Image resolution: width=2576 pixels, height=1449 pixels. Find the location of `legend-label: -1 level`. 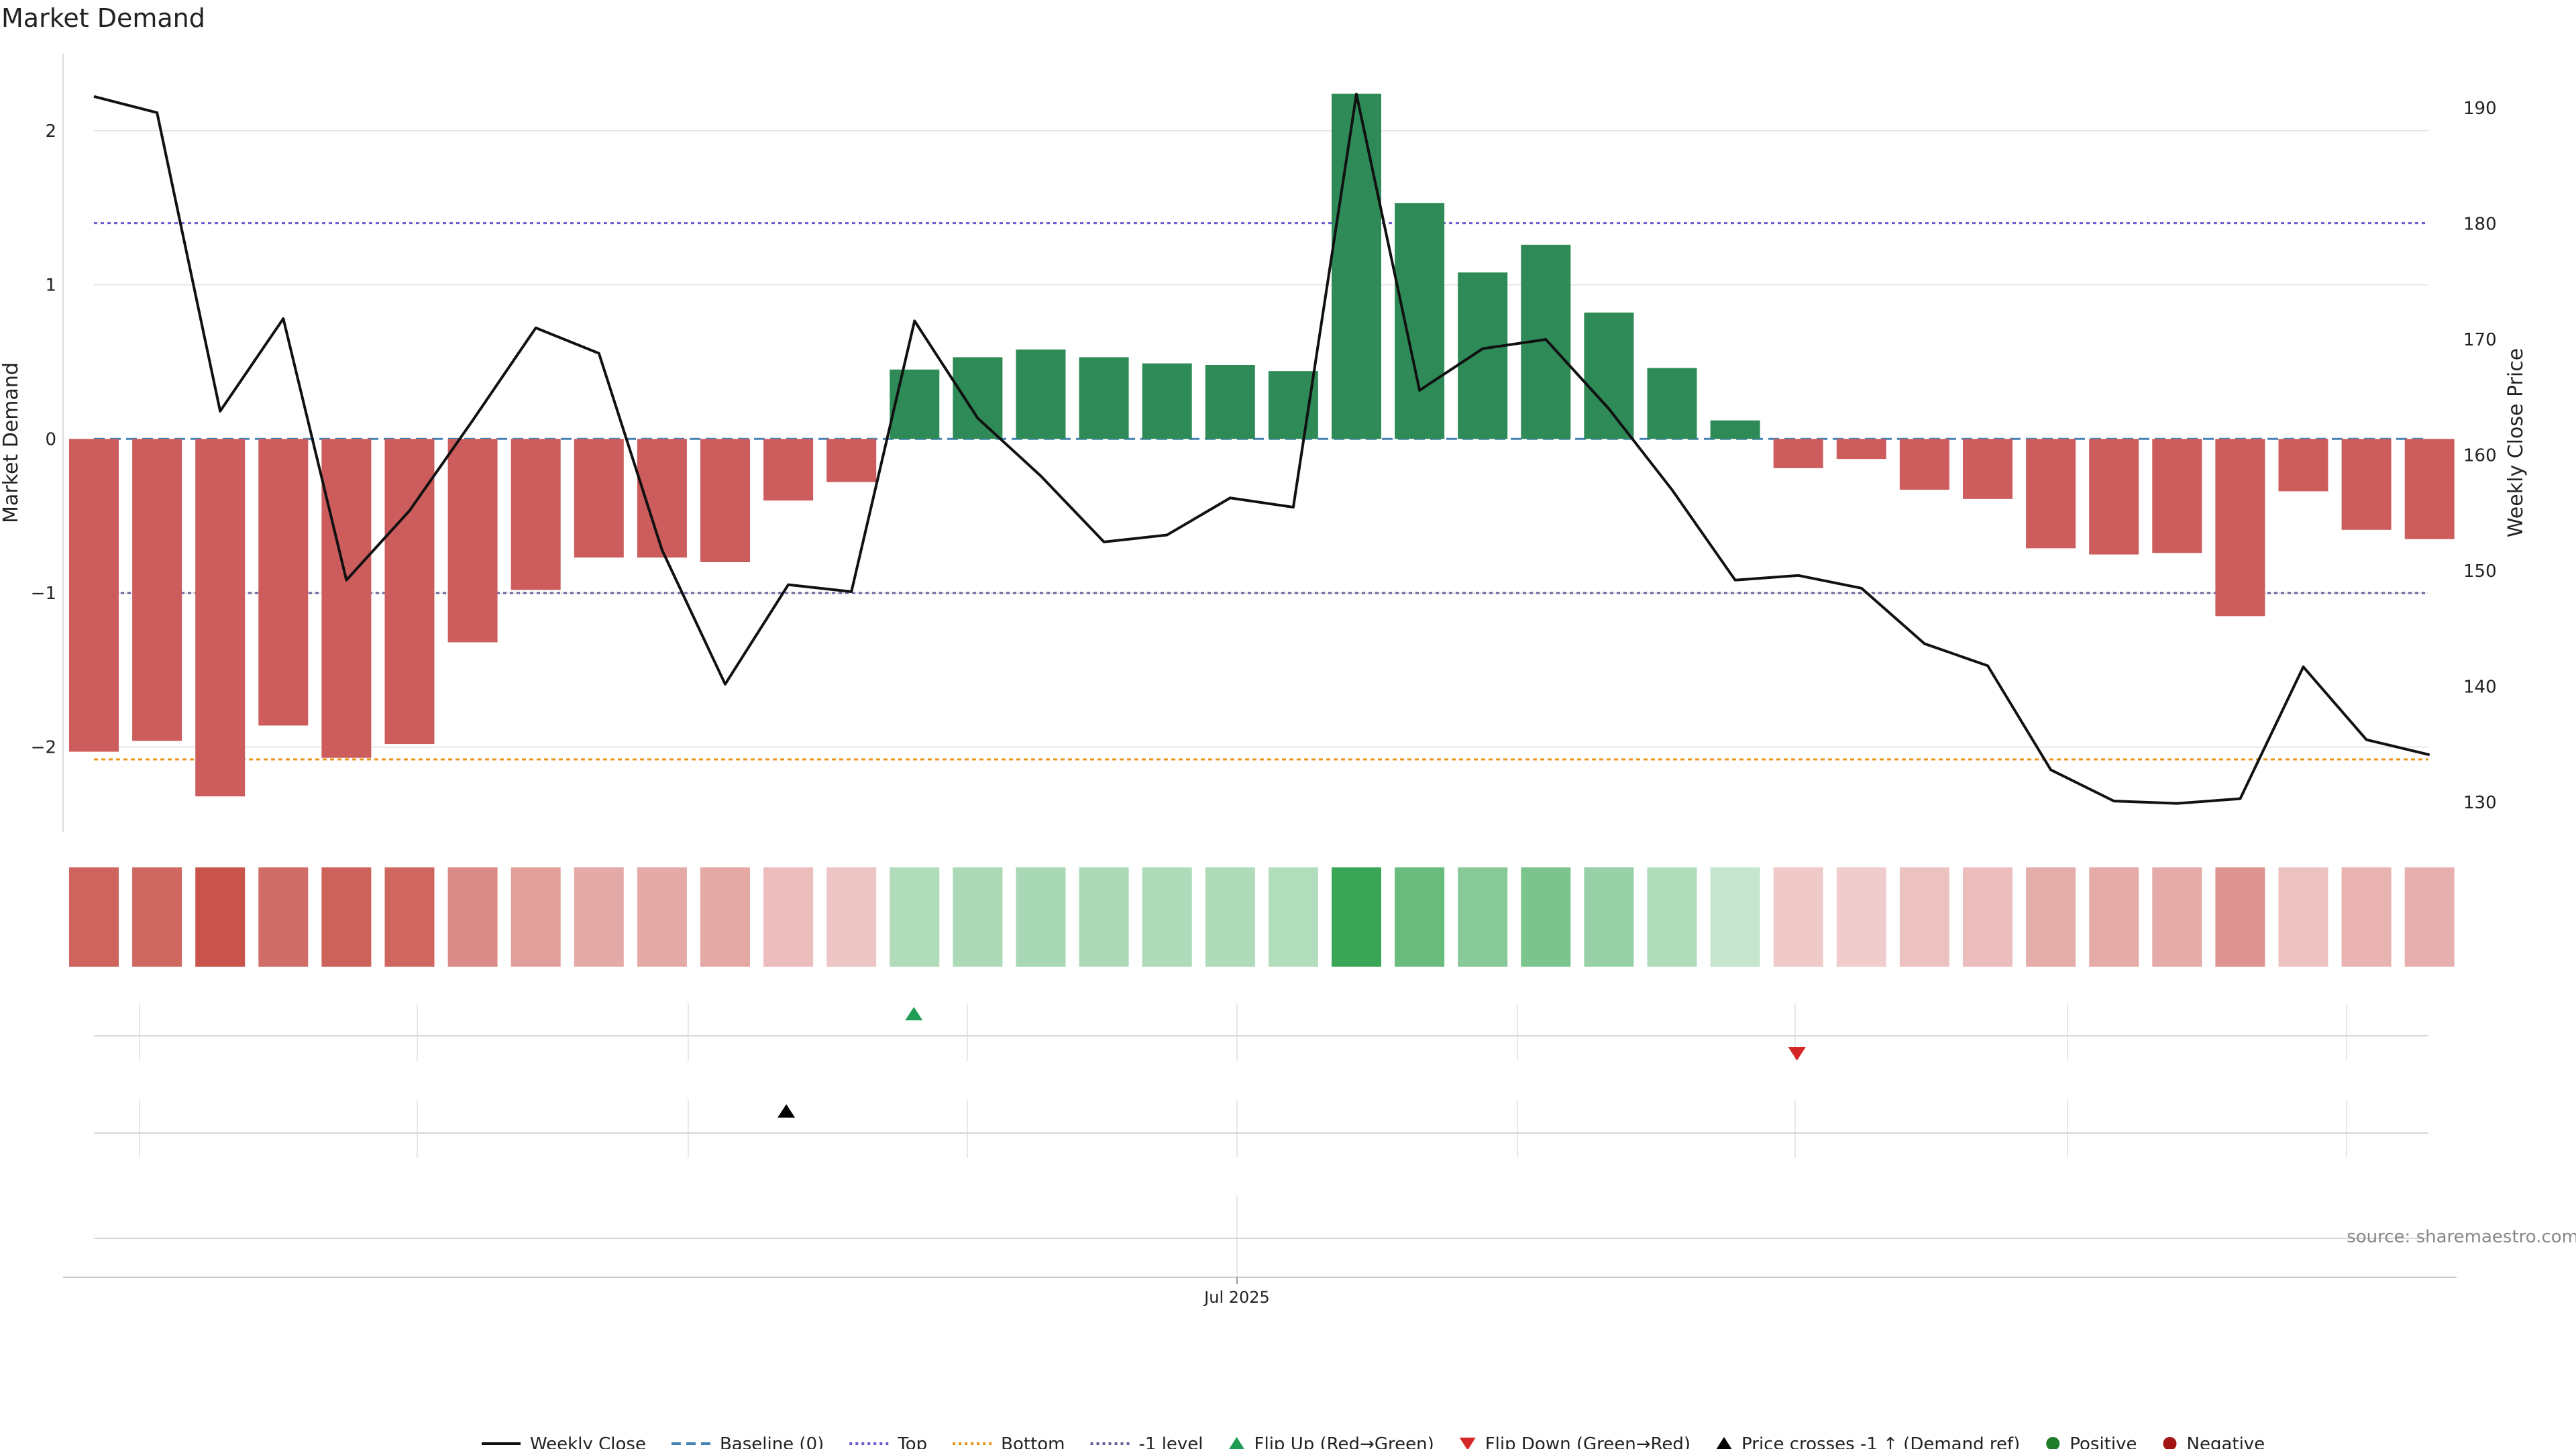

legend-label: -1 level is located at coordinates (1171, 1441).